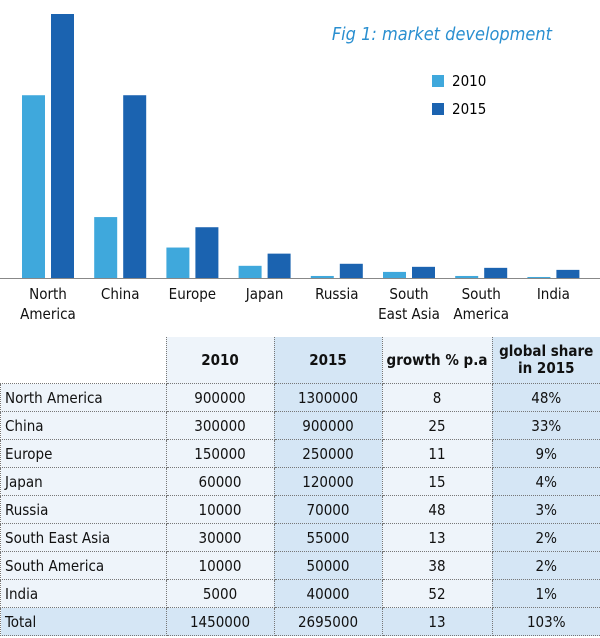 The image size is (600, 638). I want to click on category-label: South East Asia, so click(409, 304).